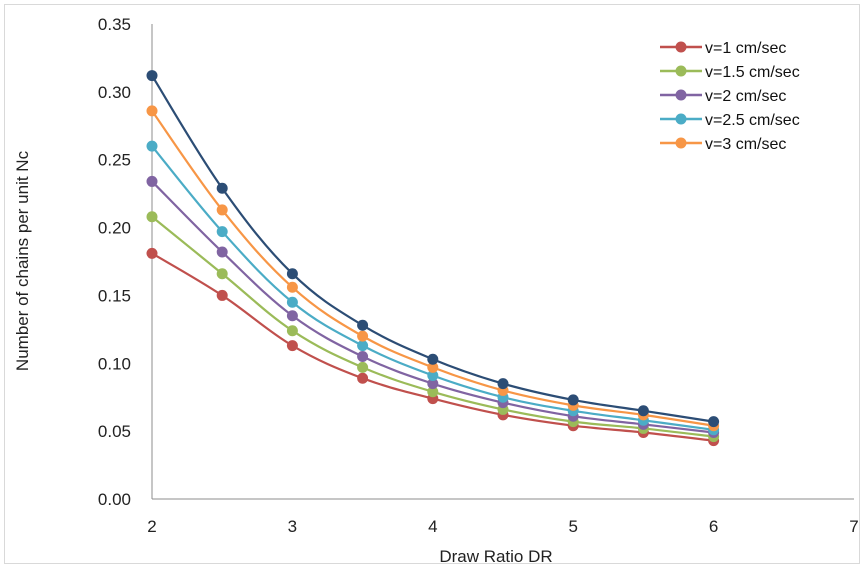  I want to click on x-tick-label: 4, so click(432, 526).